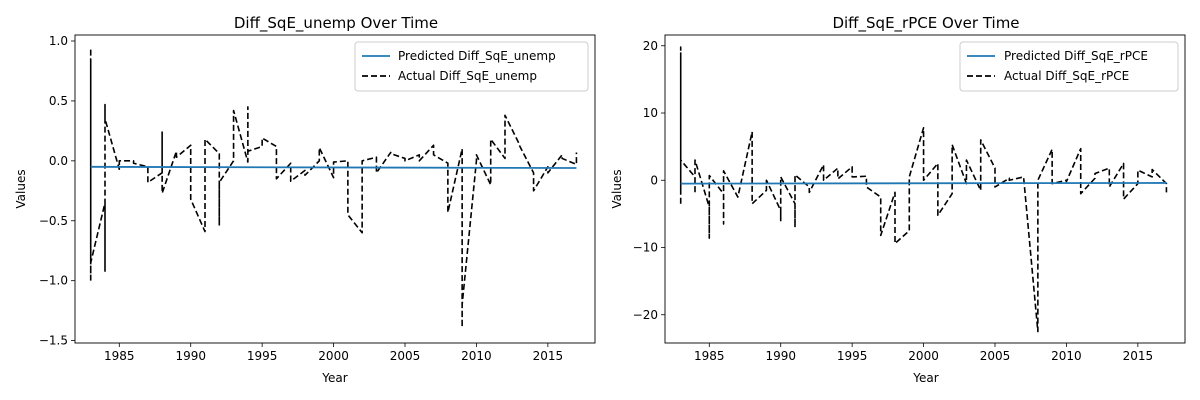  Describe the element at coordinates (645, 248) in the screenshot. I see `y-tick-label-rpce: −10` at that location.